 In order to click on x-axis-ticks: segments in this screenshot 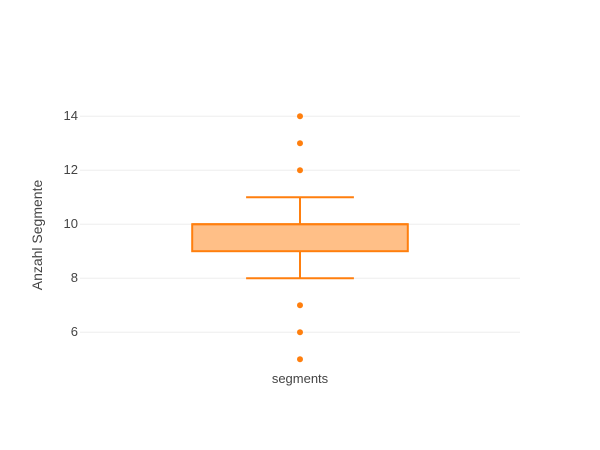, I will do `click(300, 378)`.